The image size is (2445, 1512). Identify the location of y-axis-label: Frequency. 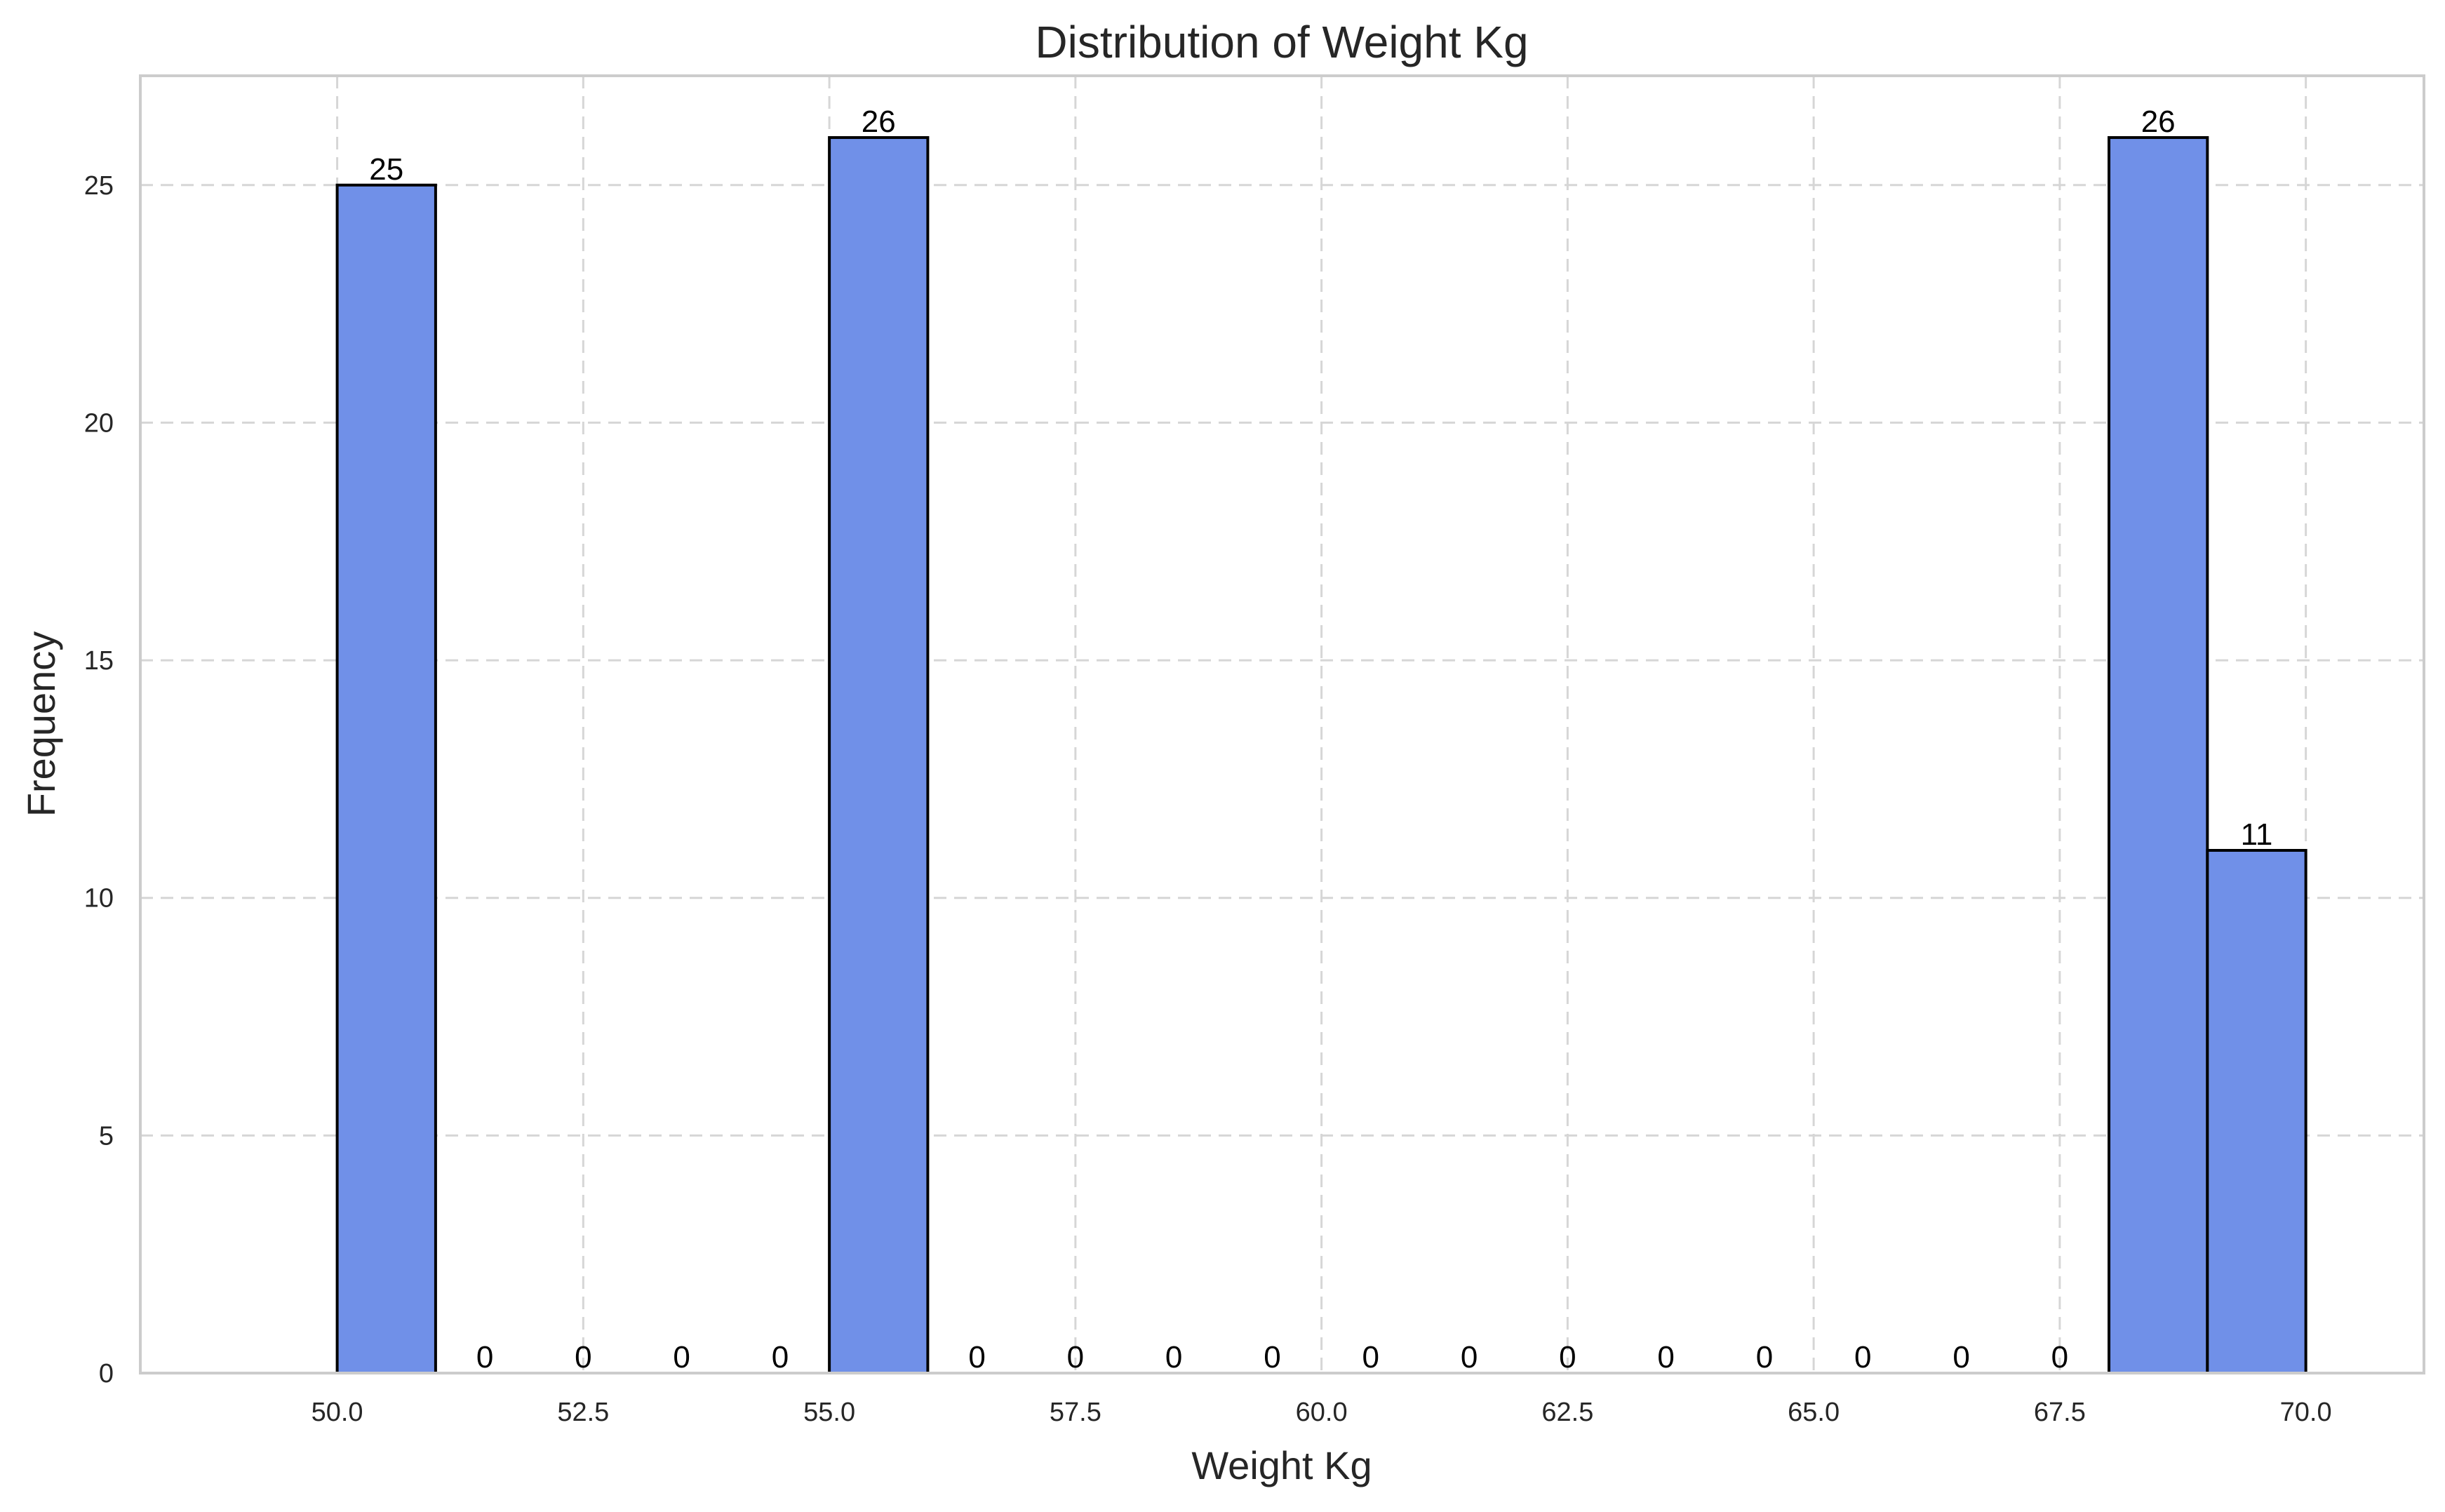
(41, 724).